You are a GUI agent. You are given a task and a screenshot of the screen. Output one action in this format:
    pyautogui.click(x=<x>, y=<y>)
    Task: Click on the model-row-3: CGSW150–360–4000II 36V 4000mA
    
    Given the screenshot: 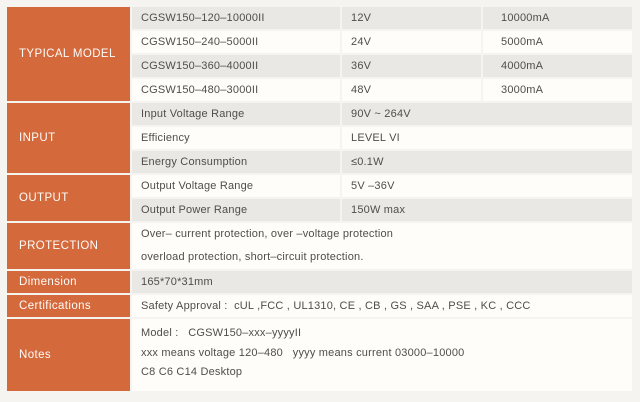 What is the action you would take?
    pyautogui.click(x=382, y=66)
    